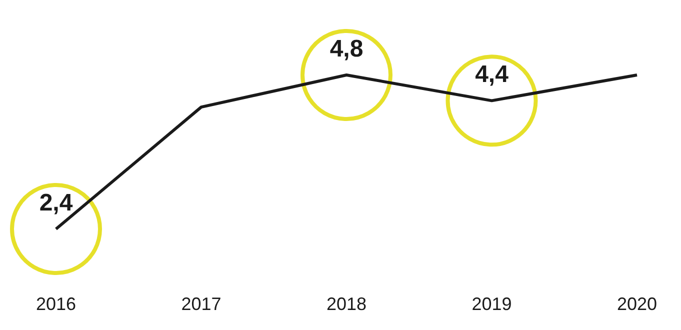  What do you see at coordinates (637, 304) in the screenshot?
I see `x-tick-label: 2020` at bounding box center [637, 304].